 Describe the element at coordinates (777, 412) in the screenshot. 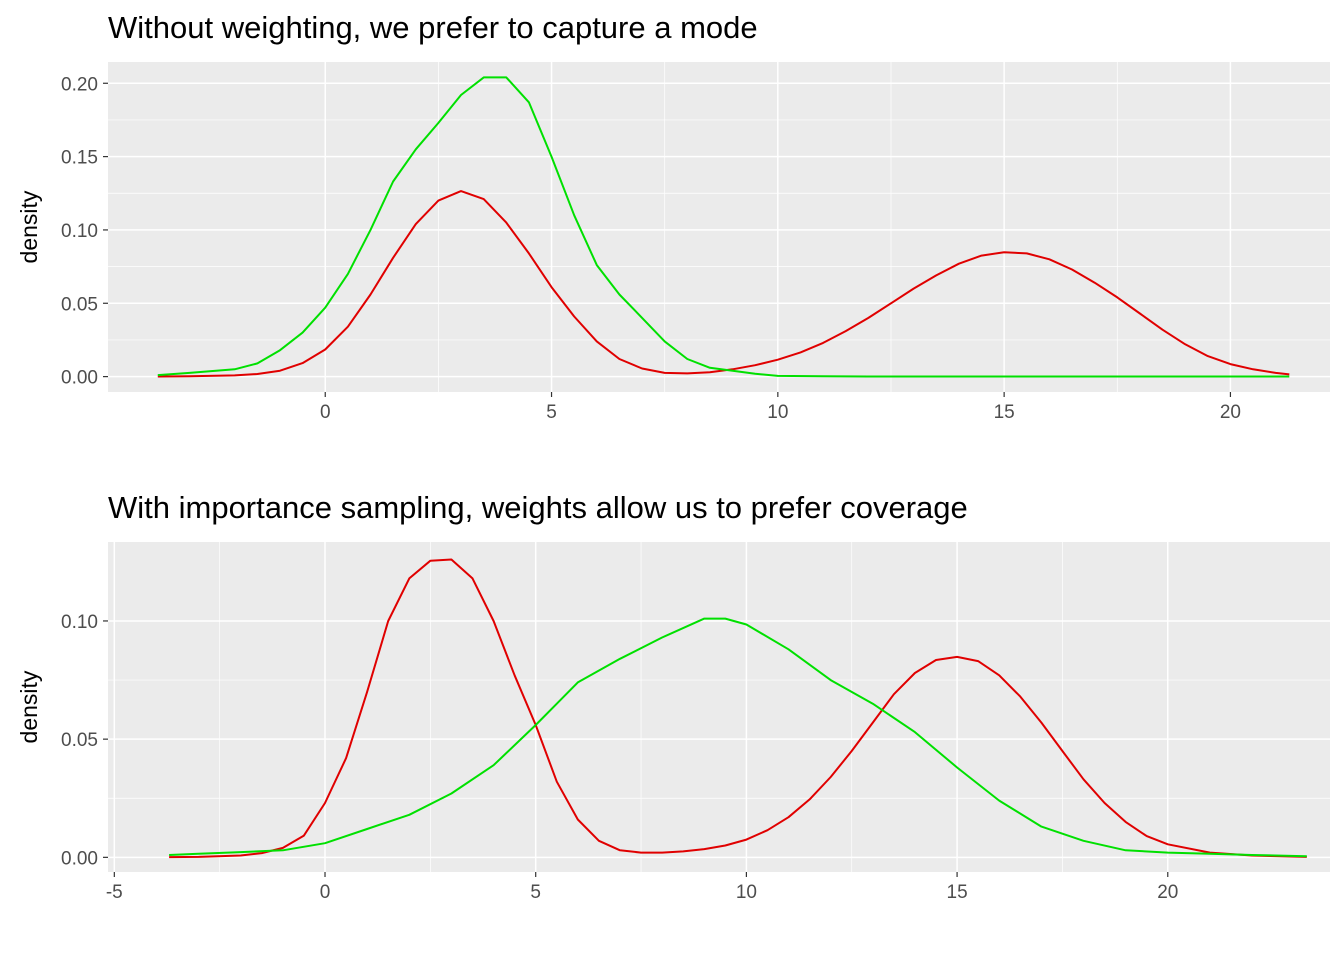

I see `top-x-tick-label: 10` at that location.